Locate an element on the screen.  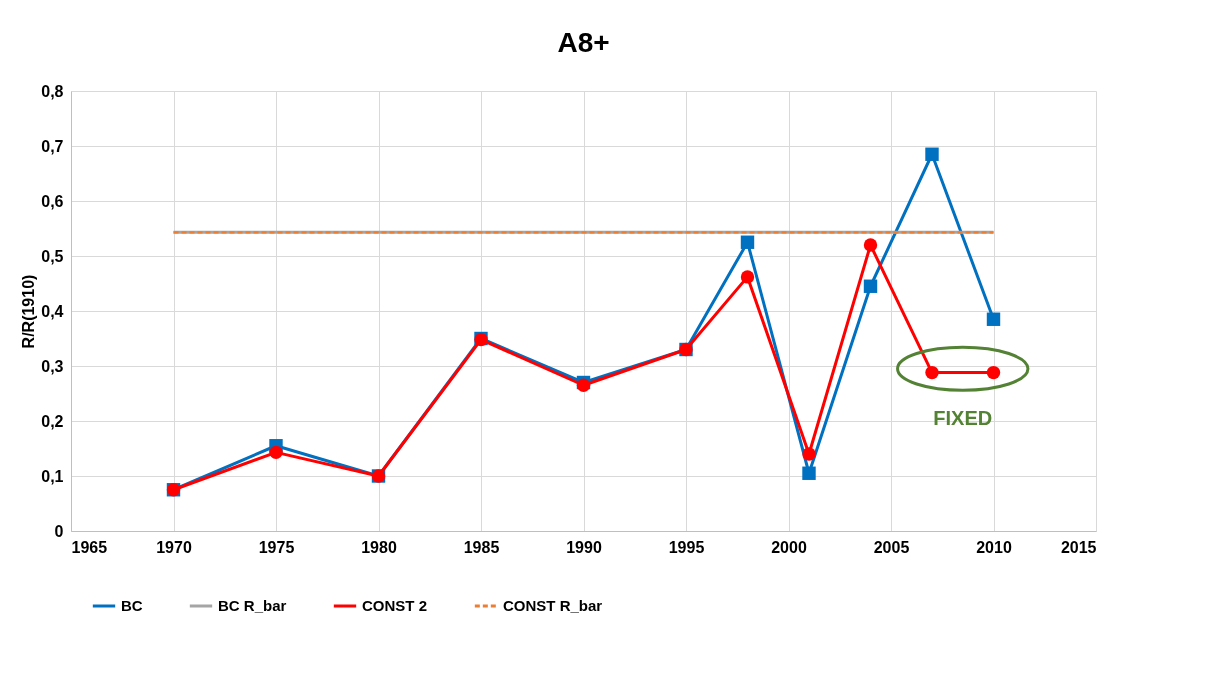
x-tick-label: 1990 is located at coordinates (584, 547).